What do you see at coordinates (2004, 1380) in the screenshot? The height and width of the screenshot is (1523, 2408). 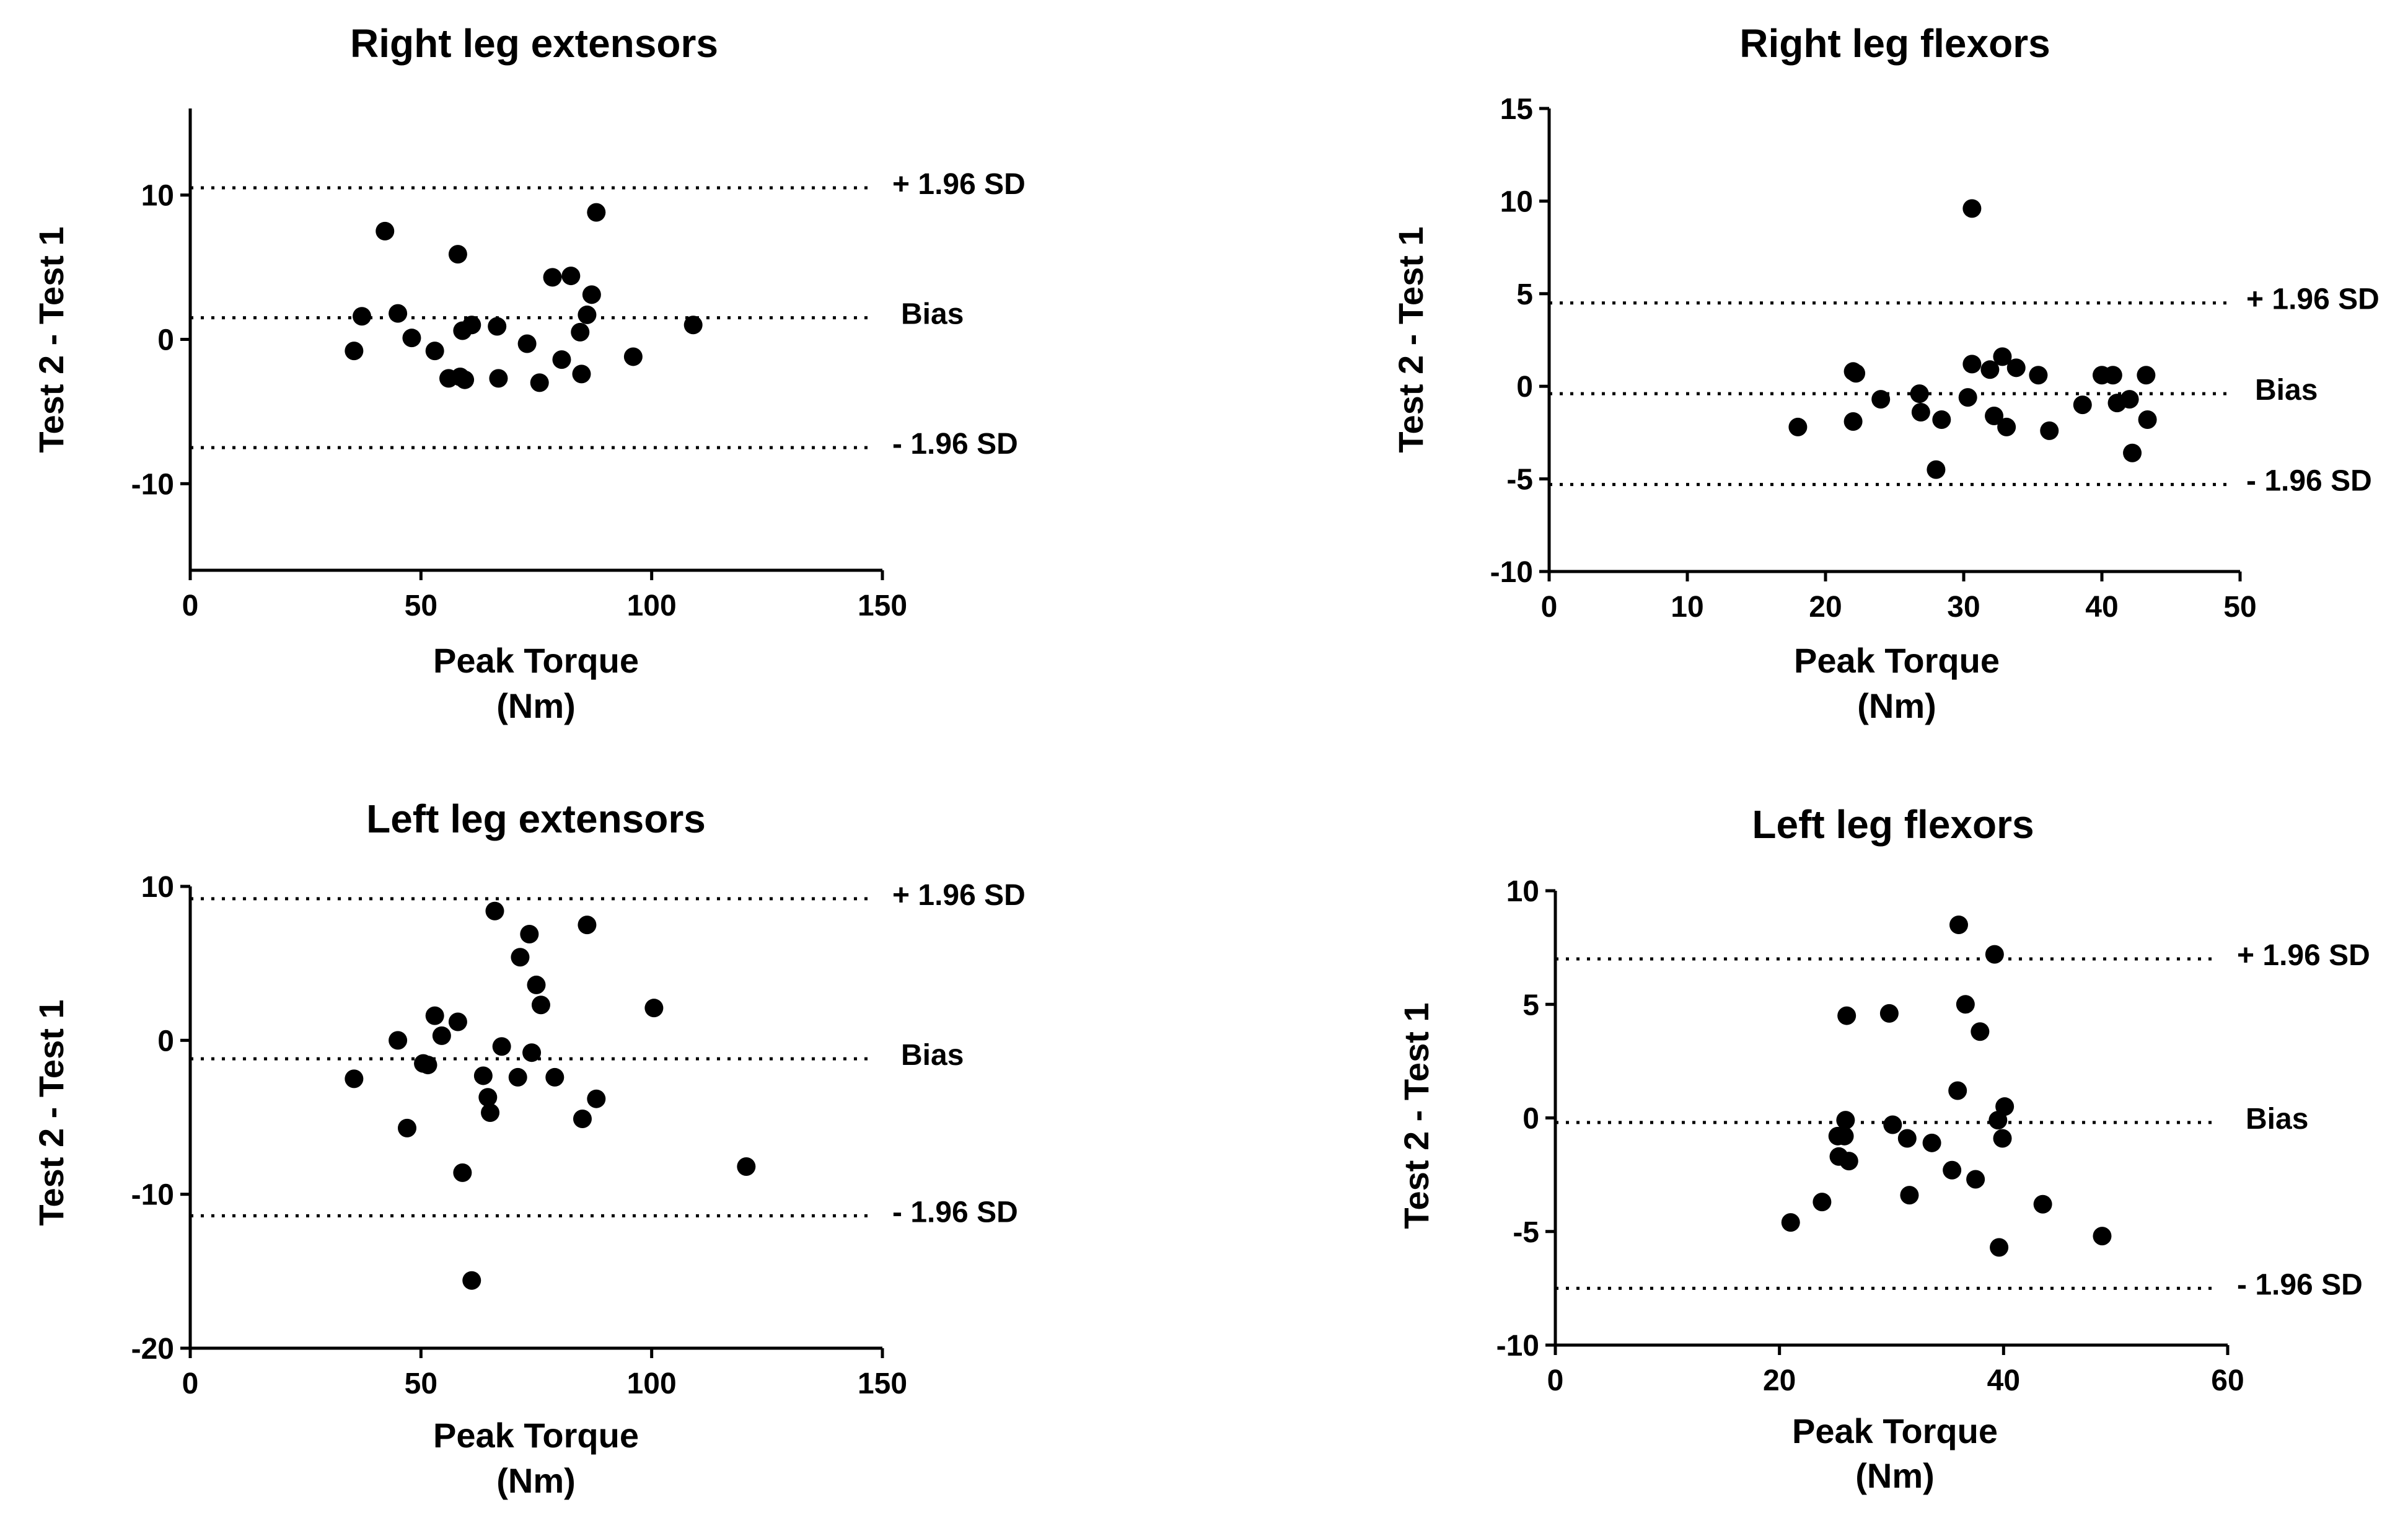 I see `x-tick-label: 40` at bounding box center [2004, 1380].